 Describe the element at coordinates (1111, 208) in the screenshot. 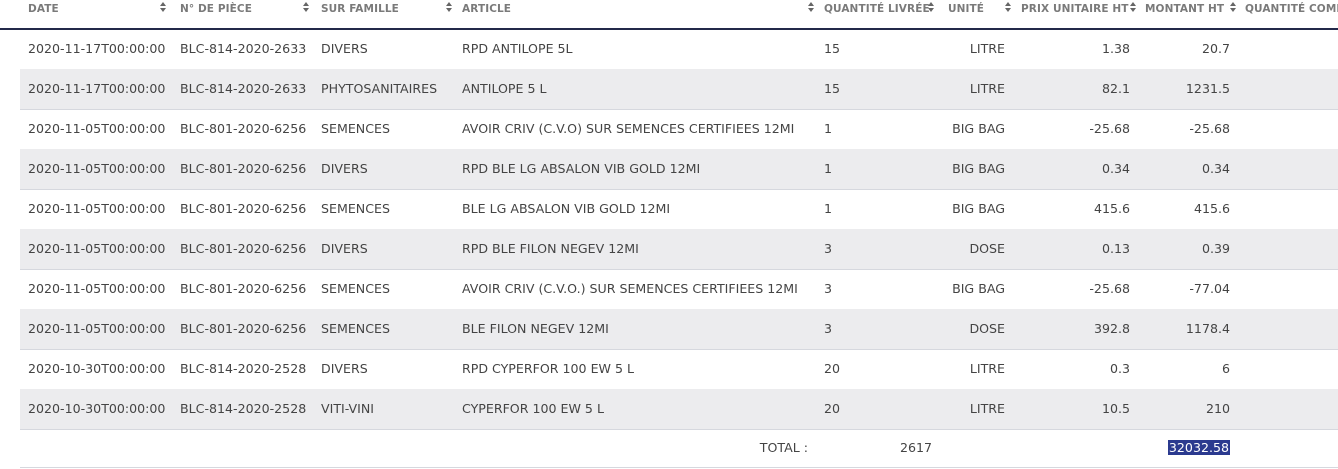

I see `unit-price-cell: 415.6` at that location.